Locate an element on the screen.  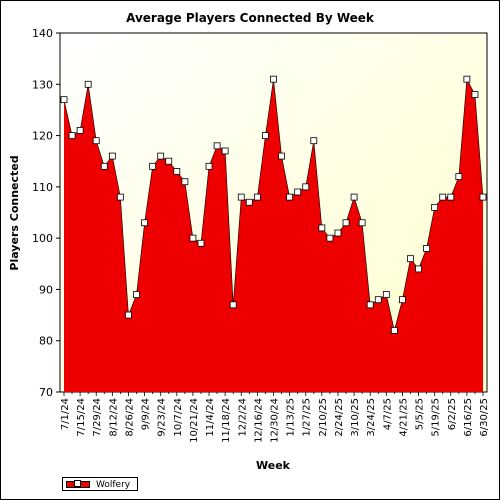
x-tick-label: 9/23/24 is located at coordinates (162, 417).